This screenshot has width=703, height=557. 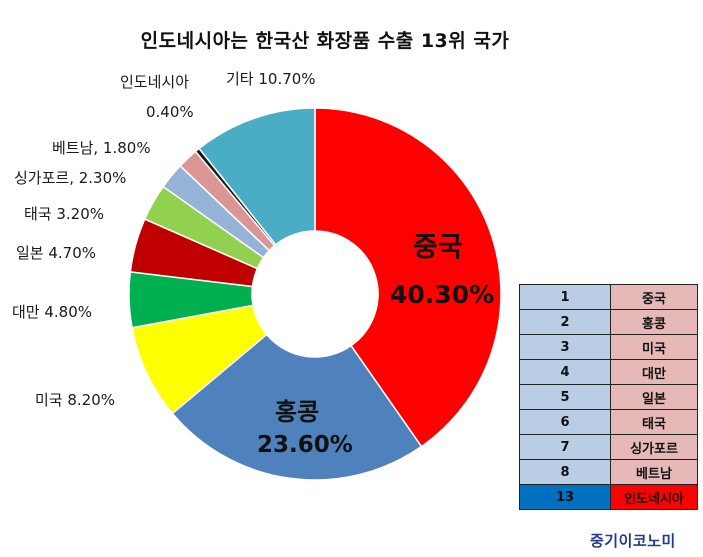 I want to click on ranking-row: 7 싱가포르, so click(x=608, y=447).